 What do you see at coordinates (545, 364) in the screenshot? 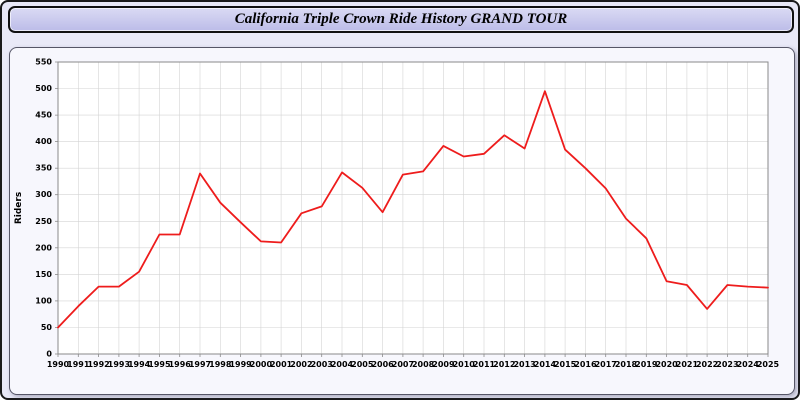
I see `svg-text: 2014` at bounding box center [545, 364].